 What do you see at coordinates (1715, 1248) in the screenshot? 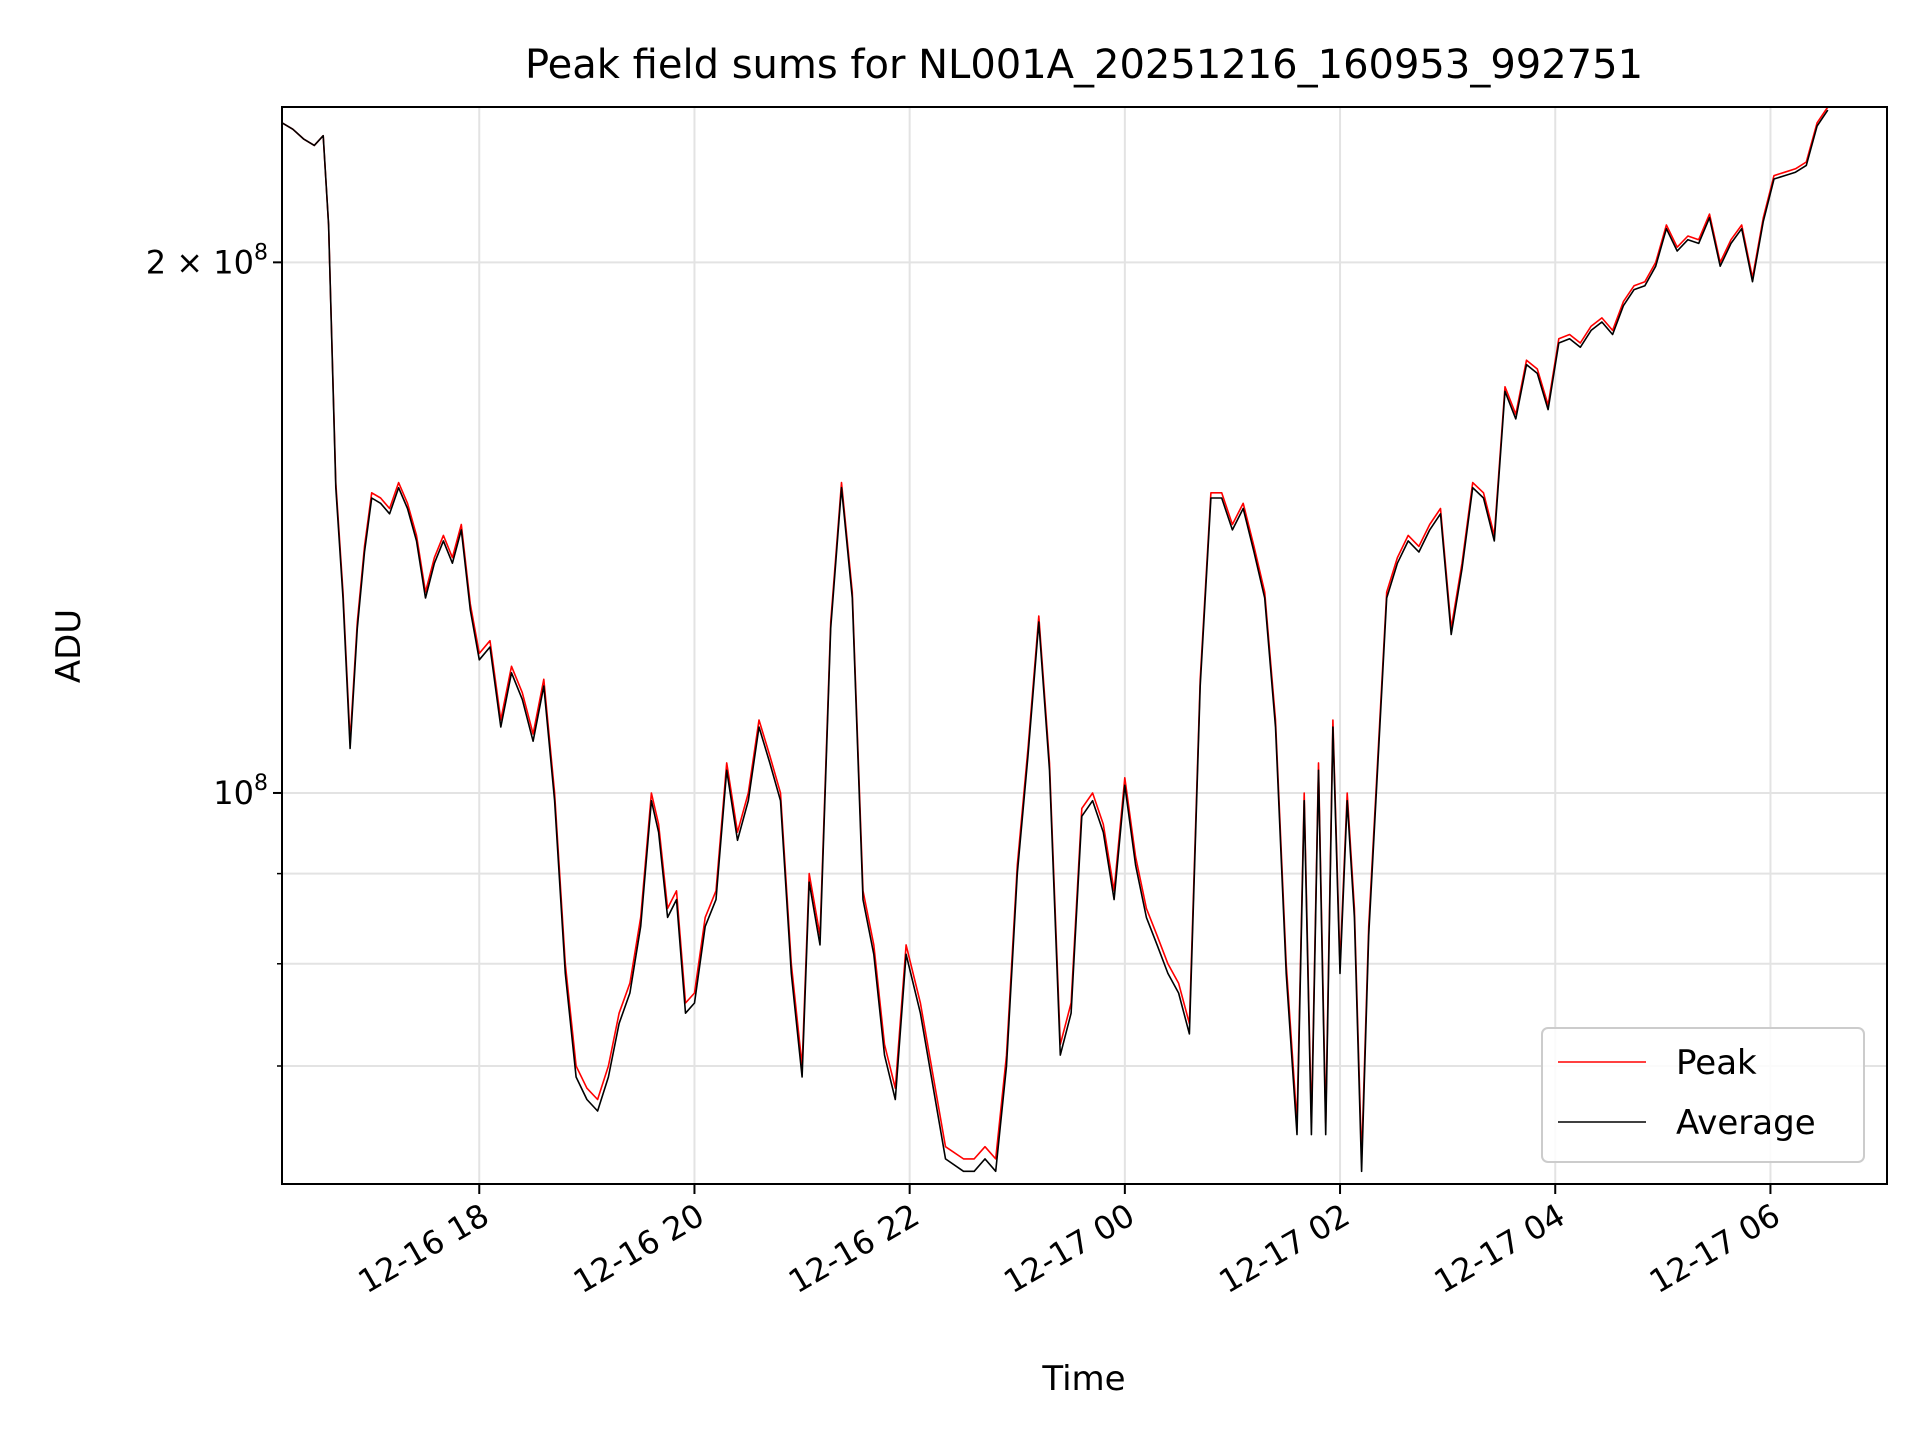
I see `x-tick-label: 12-17 06` at bounding box center [1715, 1248].